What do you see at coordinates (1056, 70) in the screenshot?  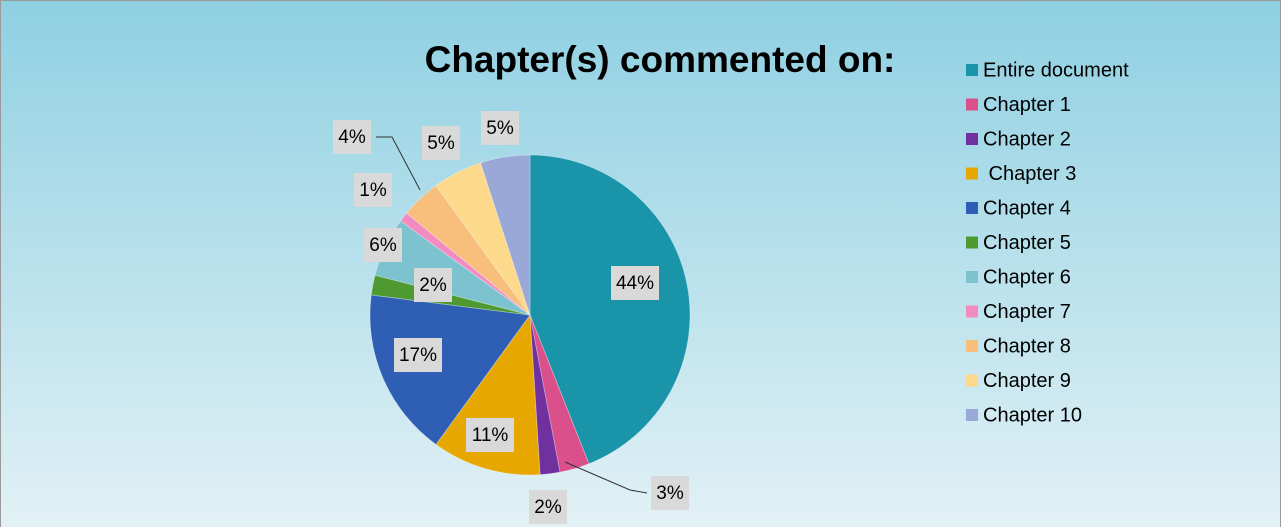 I see `legend-label: Entire document` at bounding box center [1056, 70].